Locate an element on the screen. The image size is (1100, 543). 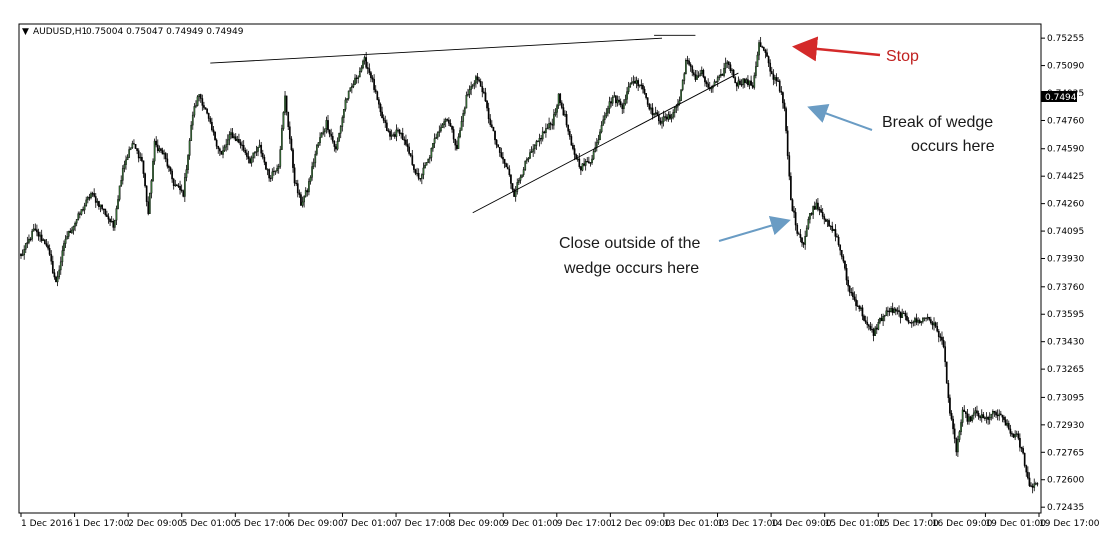
x-tick-label: 14 Dec 09:00 is located at coordinates (801, 524).